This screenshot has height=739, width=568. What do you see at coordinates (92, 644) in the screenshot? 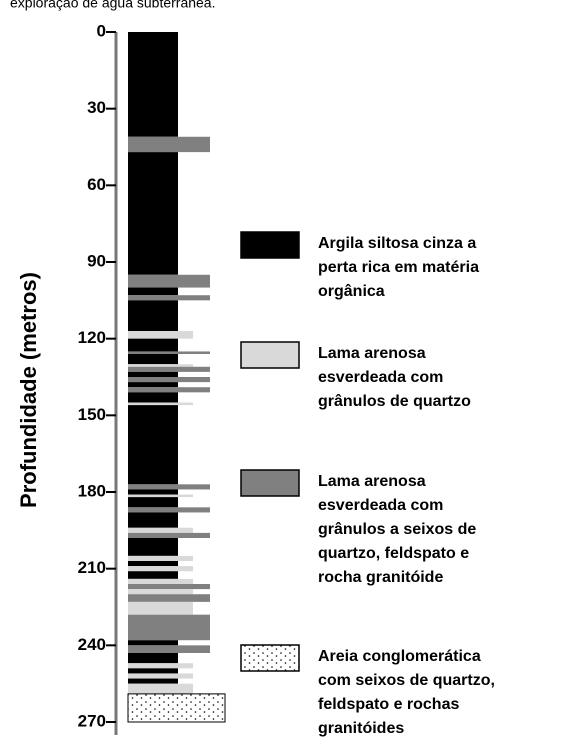
I see `depth-tick-label: 240` at bounding box center [92, 644].